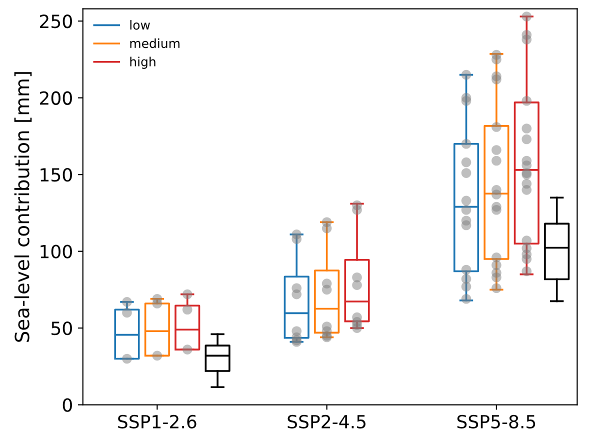  What do you see at coordinates (67, 405) in the screenshot?
I see `y-tick-label: 0` at bounding box center [67, 405].